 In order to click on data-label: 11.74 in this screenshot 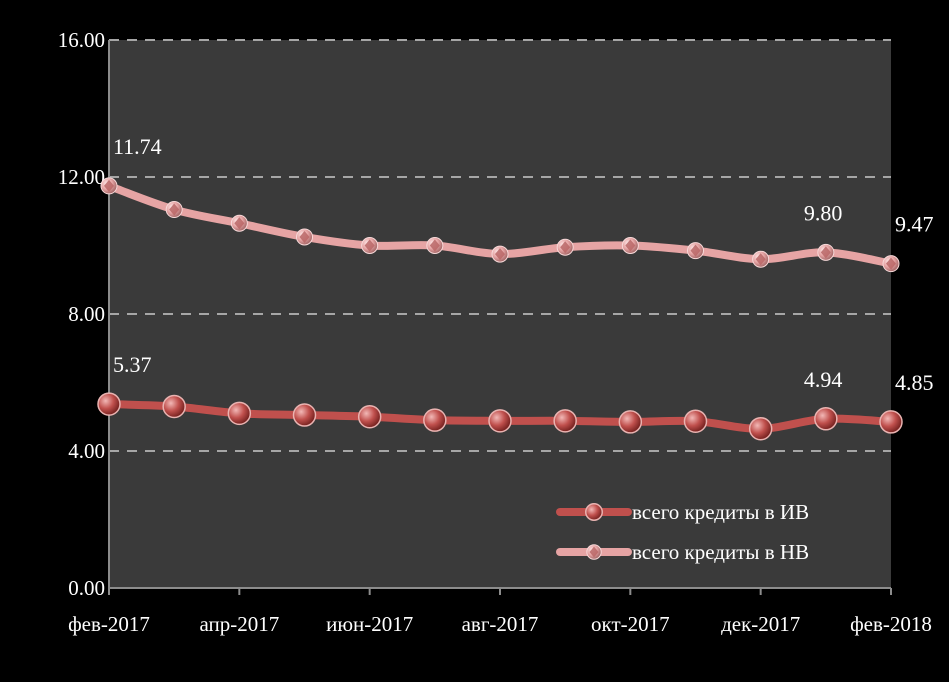, I will do `click(137, 146)`.